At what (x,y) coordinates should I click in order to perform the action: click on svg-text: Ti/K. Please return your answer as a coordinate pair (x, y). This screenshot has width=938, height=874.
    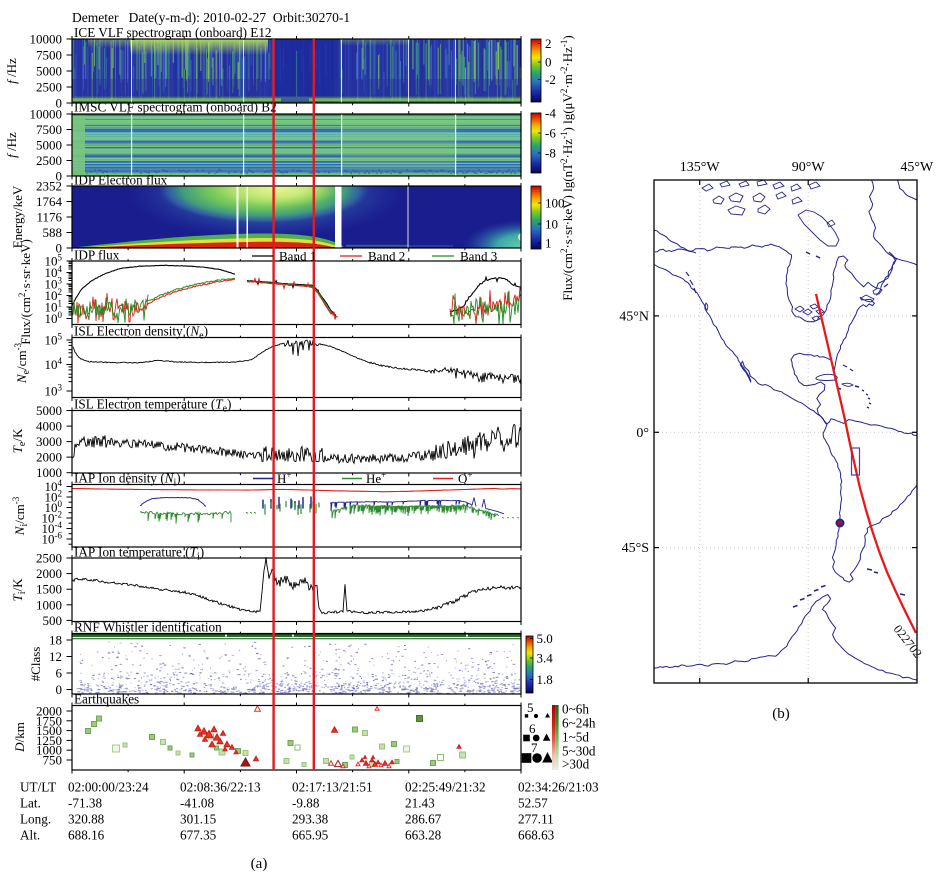
    Looking at the image, I should click on (19, 590).